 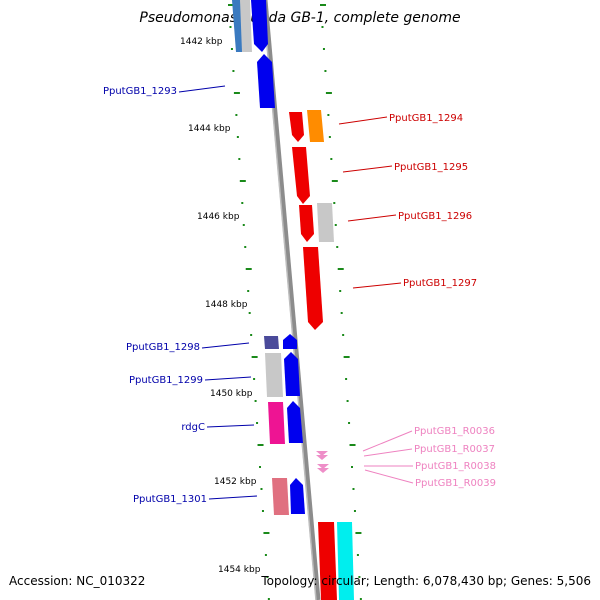 What do you see at coordinates (455, 466) in the screenshot?
I see `label-pputgb1-r0038: PputGB1_R0038` at bounding box center [455, 466].